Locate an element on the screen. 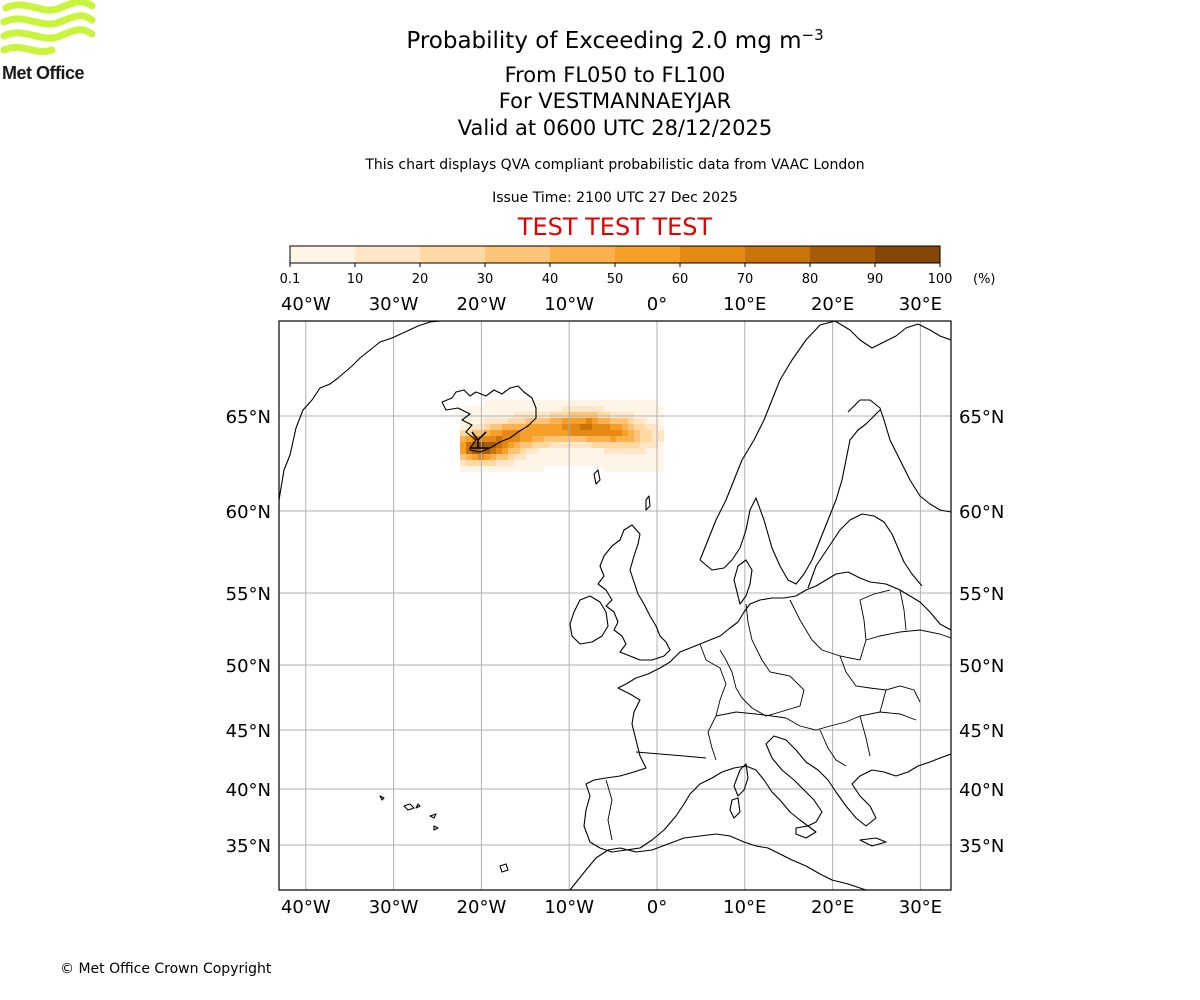 Image resolution: width=1200 pixels, height=1000 pixels. colorbar-unit: (%) is located at coordinates (984, 279).